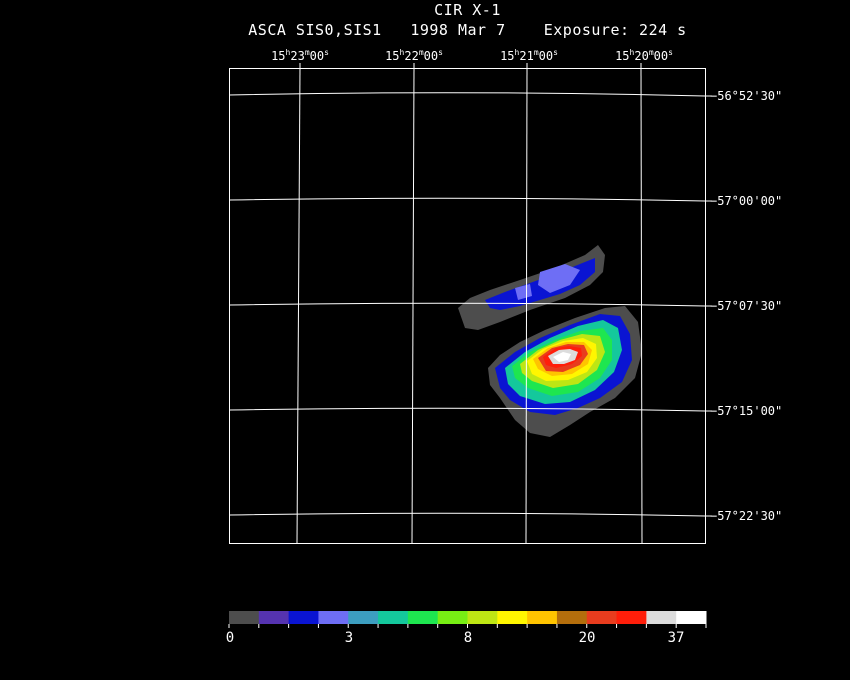  What do you see at coordinates (531, 287) in the screenshot?
I see `upper-source-blob` at bounding box center [531, 287].